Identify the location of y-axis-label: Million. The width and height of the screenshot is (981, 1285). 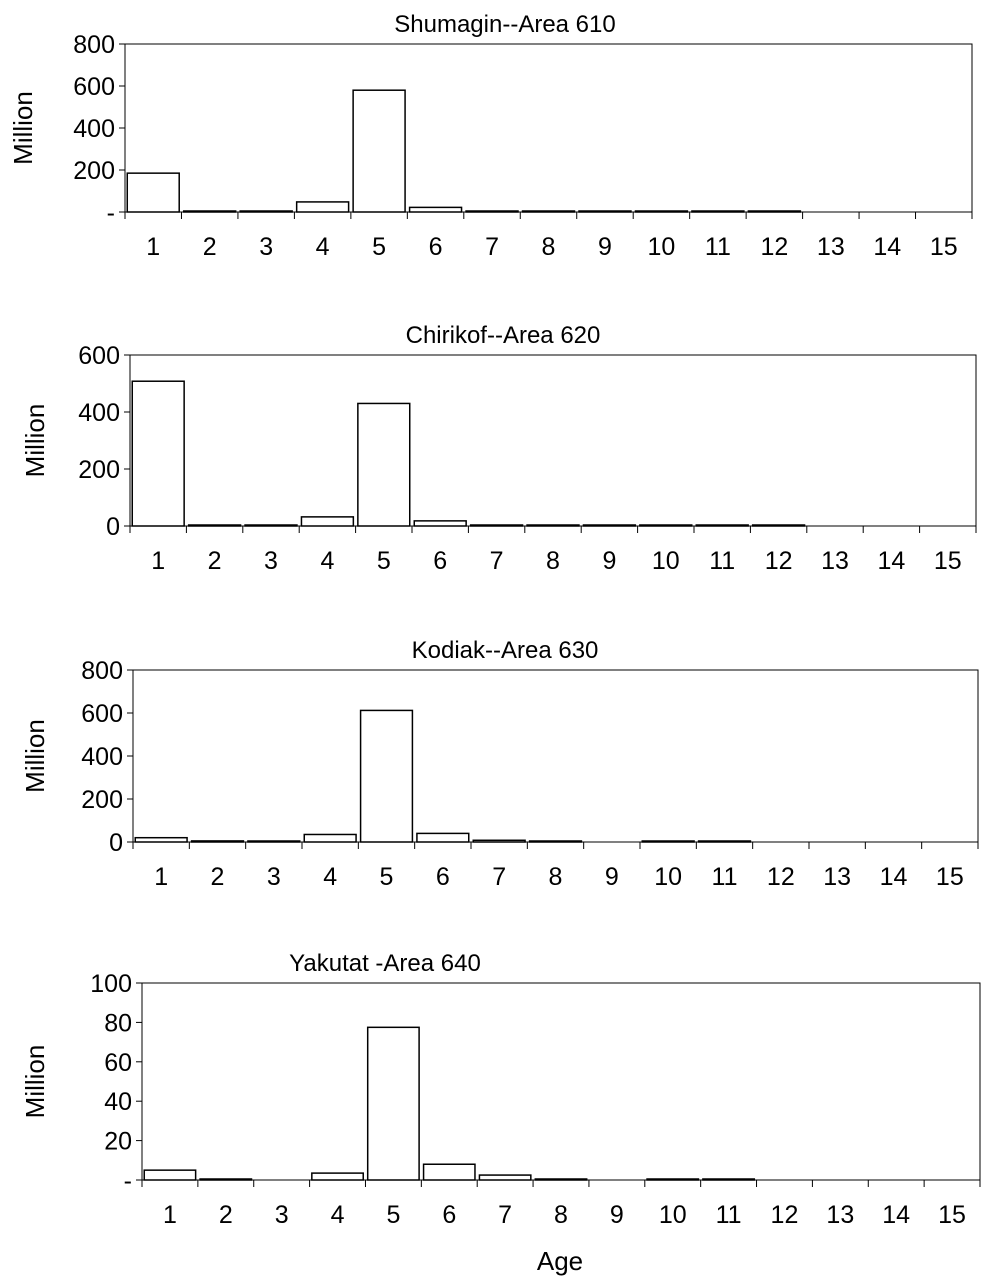
(35, 1082).